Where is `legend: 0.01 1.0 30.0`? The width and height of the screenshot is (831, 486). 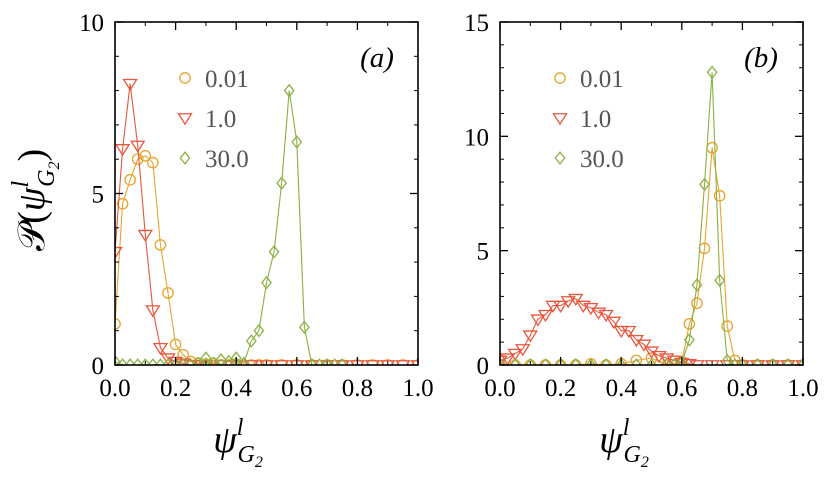 legend: 0.01 1.0 30.0 is located at coordinates (213, 119).